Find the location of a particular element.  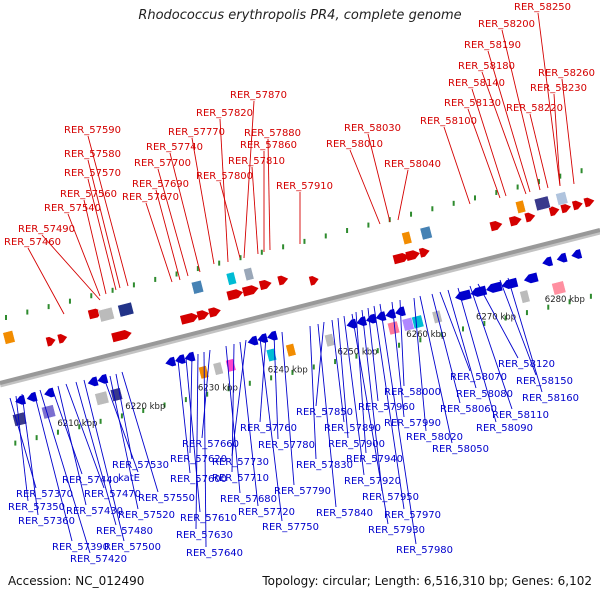

forward-gene-label: RER_57810 is located at coordinates (256, 161).